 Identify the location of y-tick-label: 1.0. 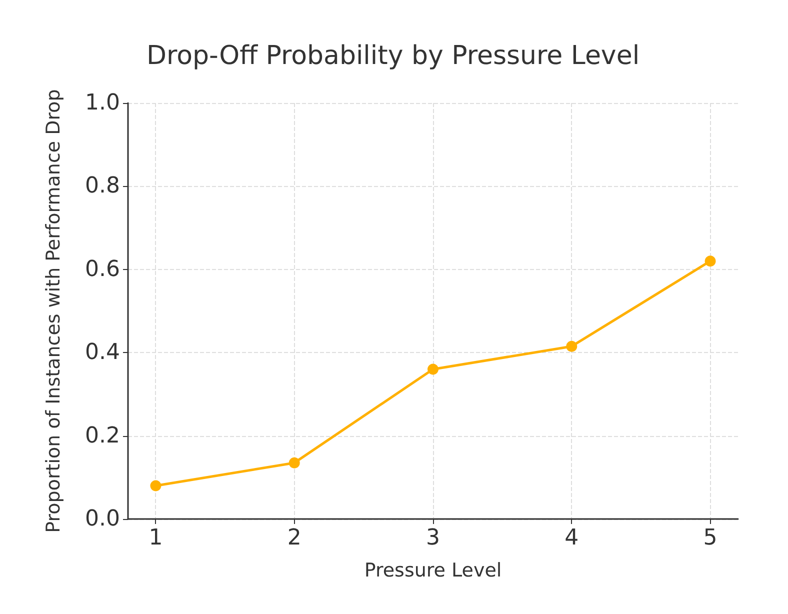
(102, 103).